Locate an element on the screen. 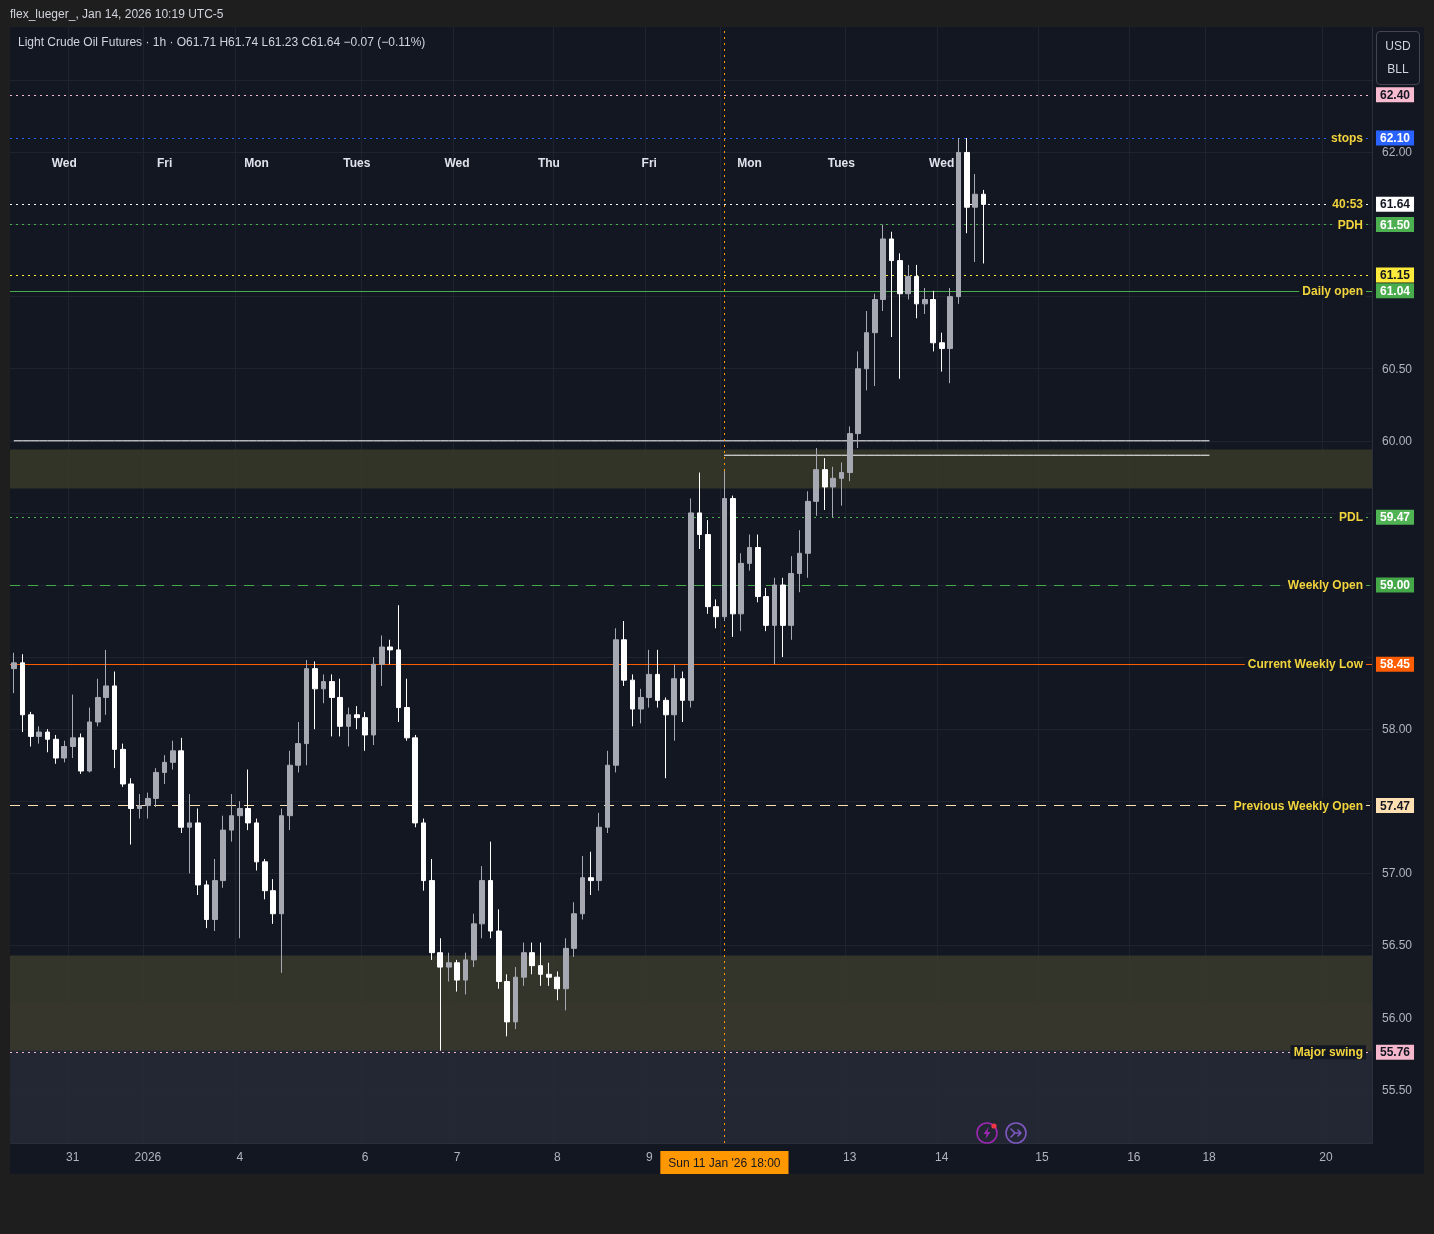  text: Light Crude Oil Futures · 1h · O61.71 H61.74 L61.23 C61.64 −0.07 (−0.11%) is located at coordinates (222, 42).